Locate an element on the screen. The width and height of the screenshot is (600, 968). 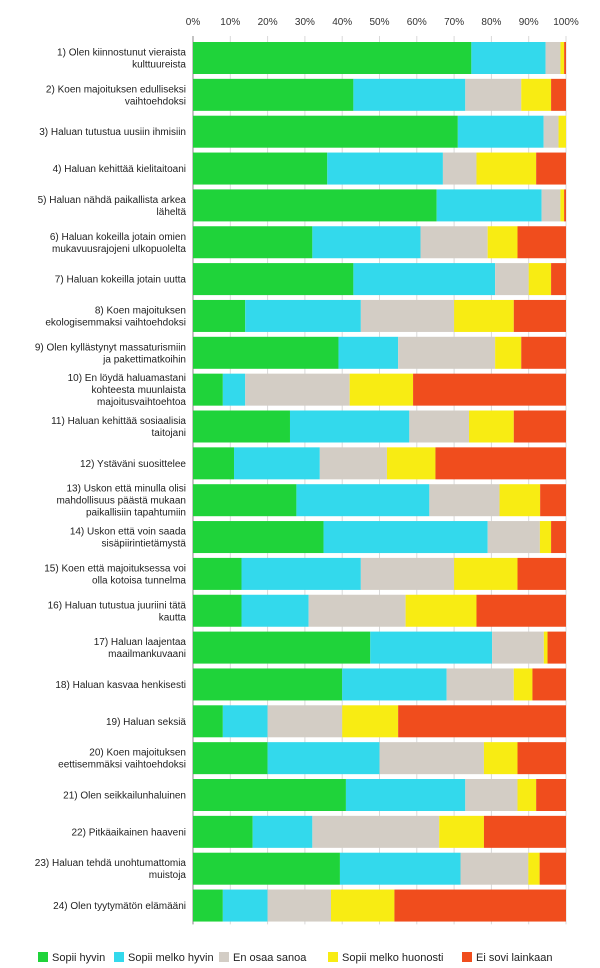
category-label-line: 4) Haluan kehittää kielitaitoani is located at coordinates (119, 169).